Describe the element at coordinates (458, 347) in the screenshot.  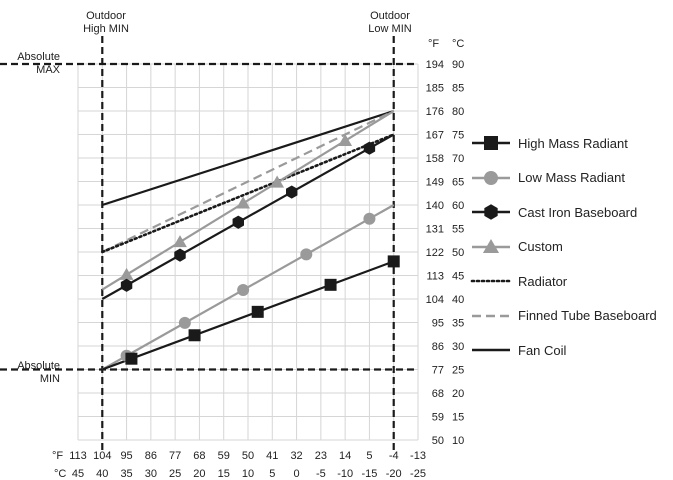
I see `y-tick-label-c: 30` at that location.